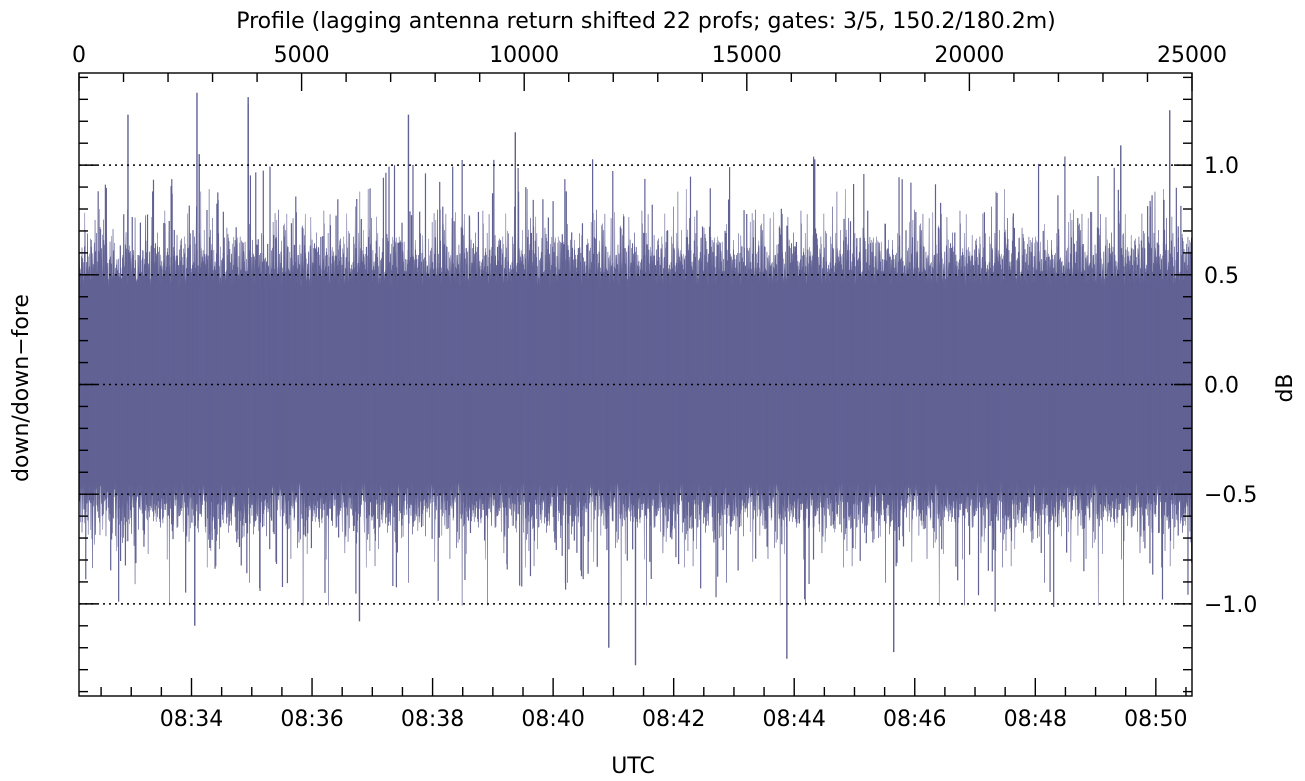 The image size is (1305, 781). I want to click on x2-tick-label: 25000, so click(1192, 55).